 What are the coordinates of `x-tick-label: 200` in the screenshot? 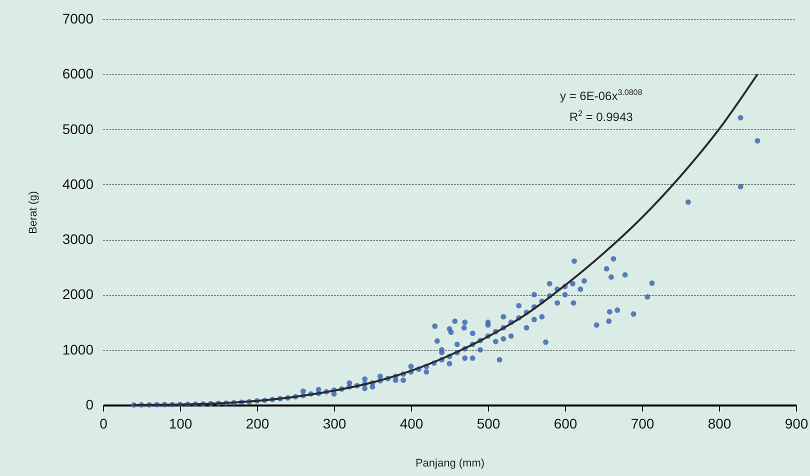 It's located at (258, 424).